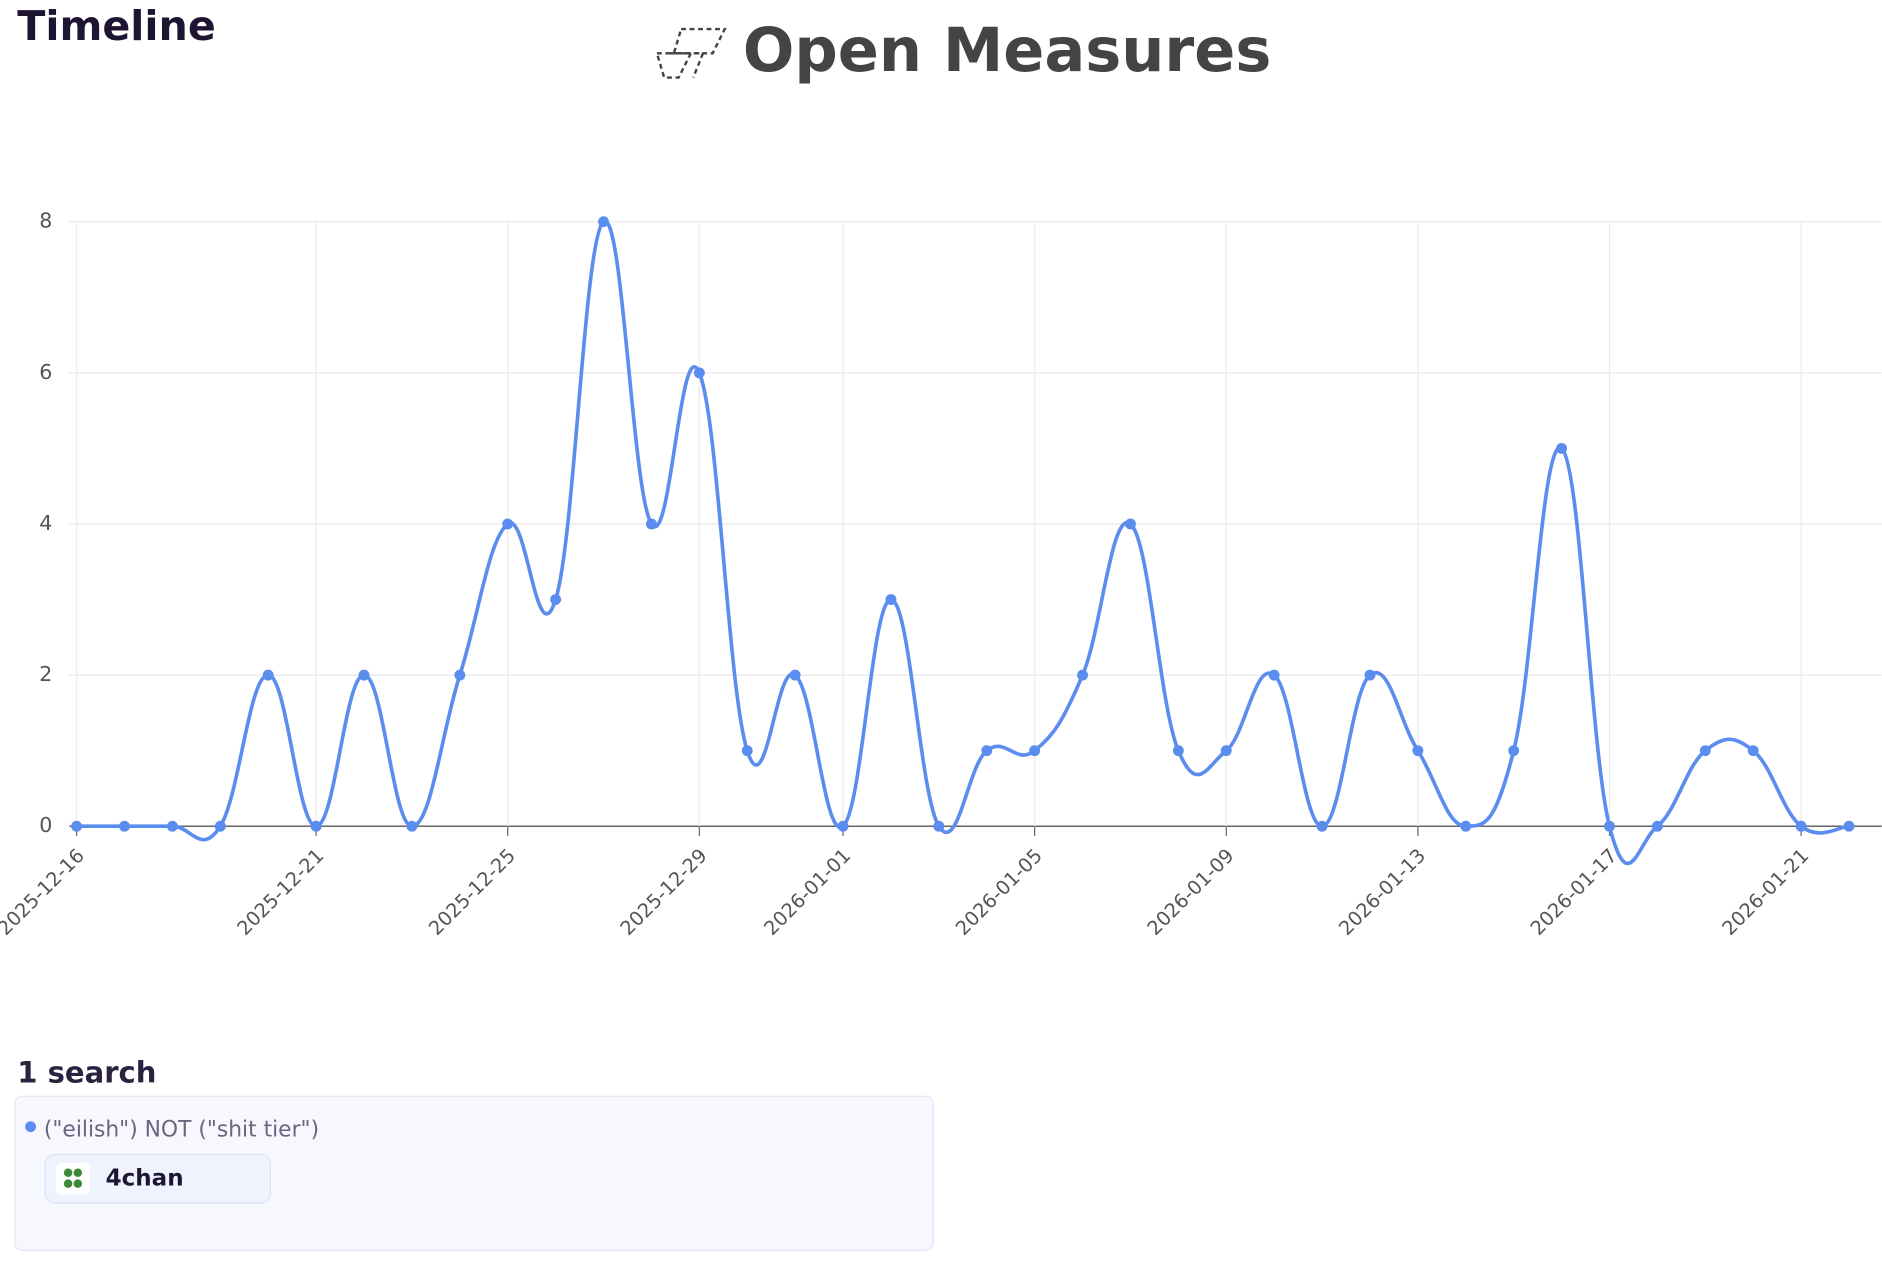 The image size is (1882, 1270). I want to click on source-chip, so click(158, 1178).